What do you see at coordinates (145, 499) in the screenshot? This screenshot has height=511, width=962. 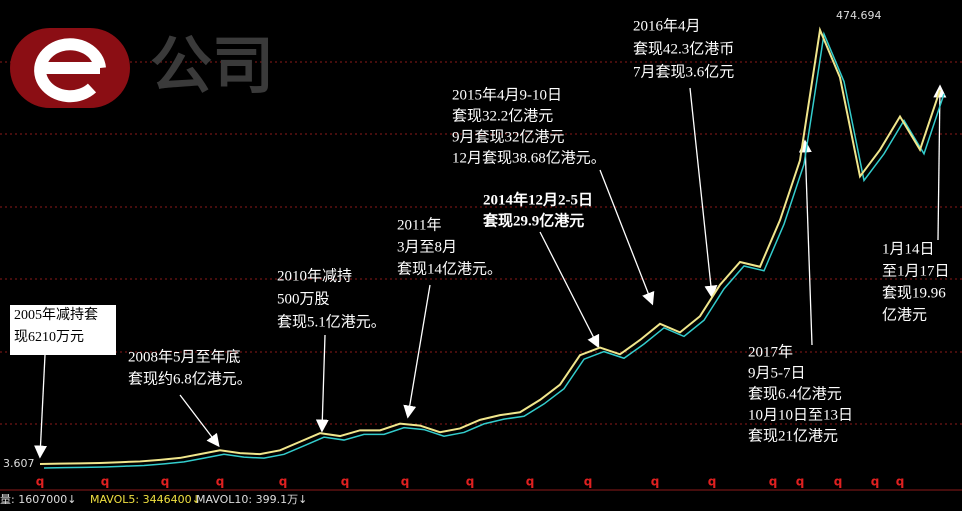 I see `status-item: MAVOL5: 3446400↓` at bounding box center [145, 499].